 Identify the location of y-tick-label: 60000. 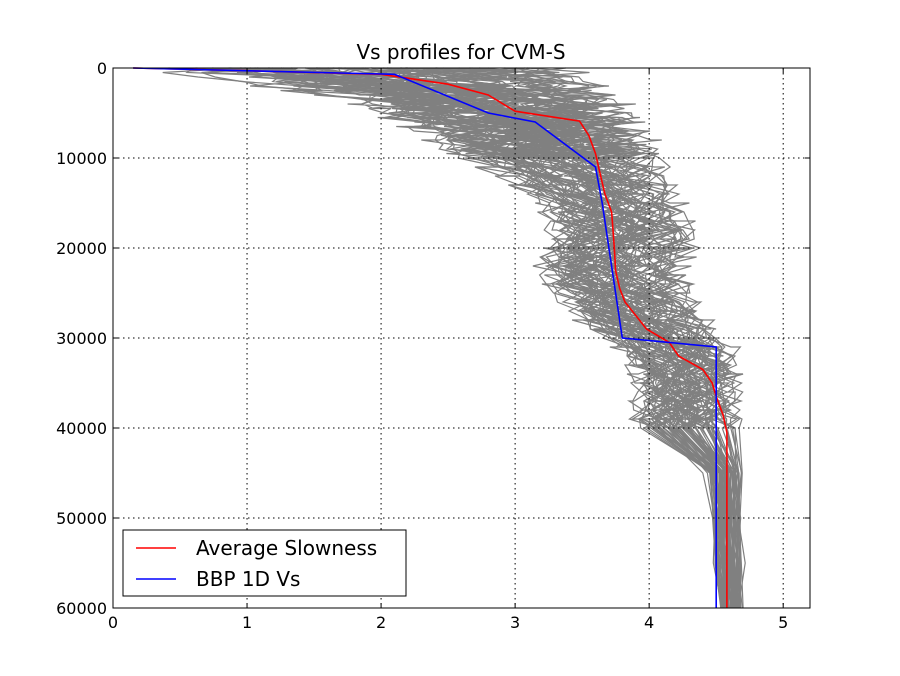
(81, 608).